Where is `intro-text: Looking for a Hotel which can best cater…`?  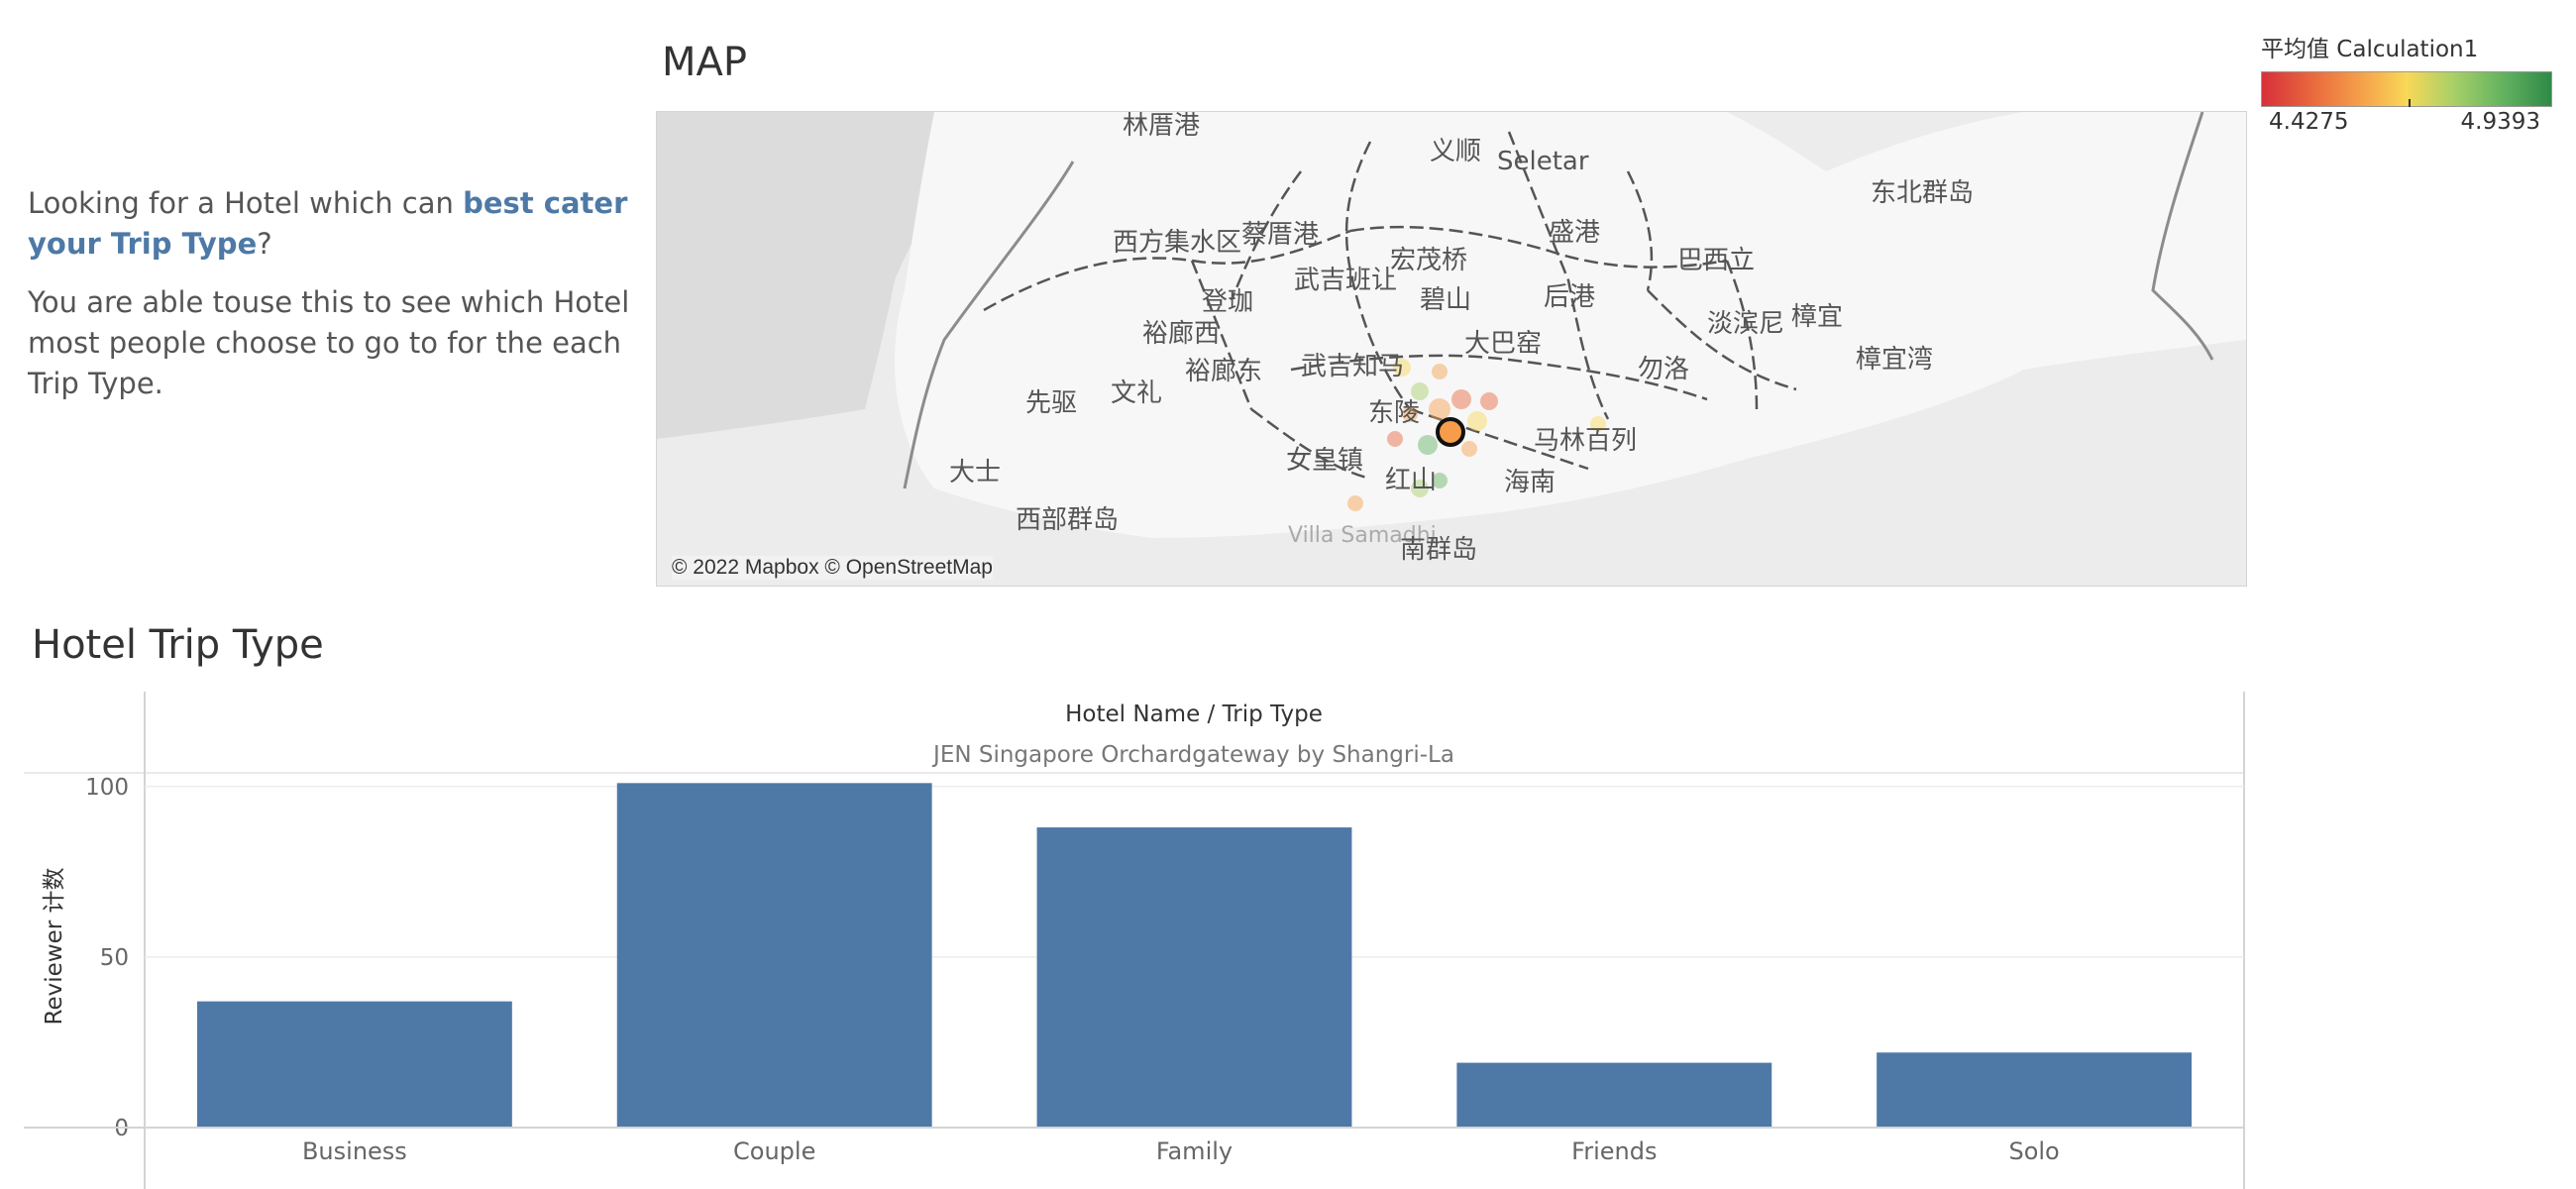
intro-text: Looking for a Hotel which can best cater… is located at coordinates (330, 302).